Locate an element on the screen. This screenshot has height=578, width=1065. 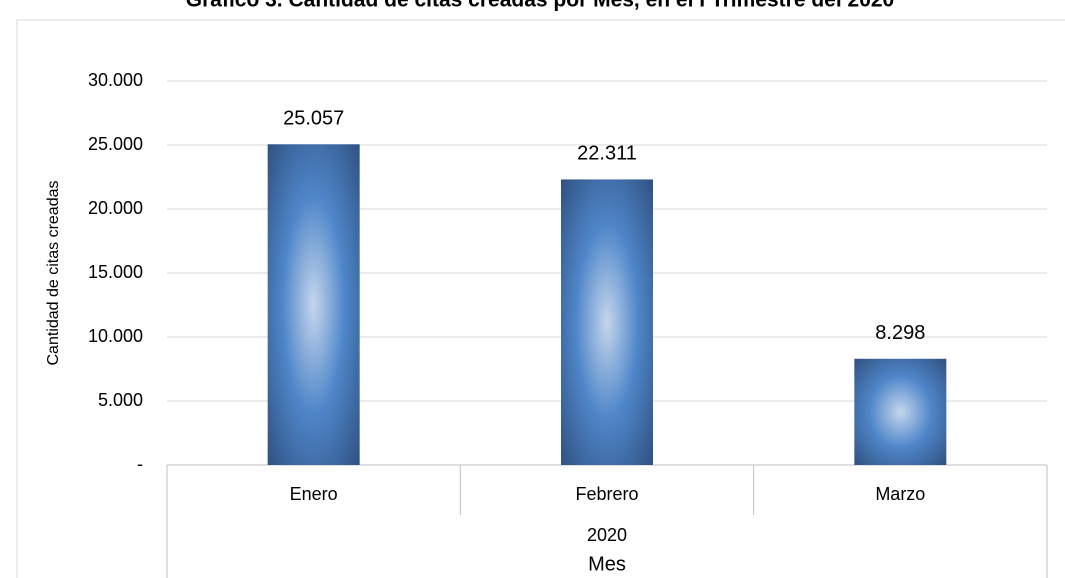
data-label: 8.298 is located at coordinates (900, 333).